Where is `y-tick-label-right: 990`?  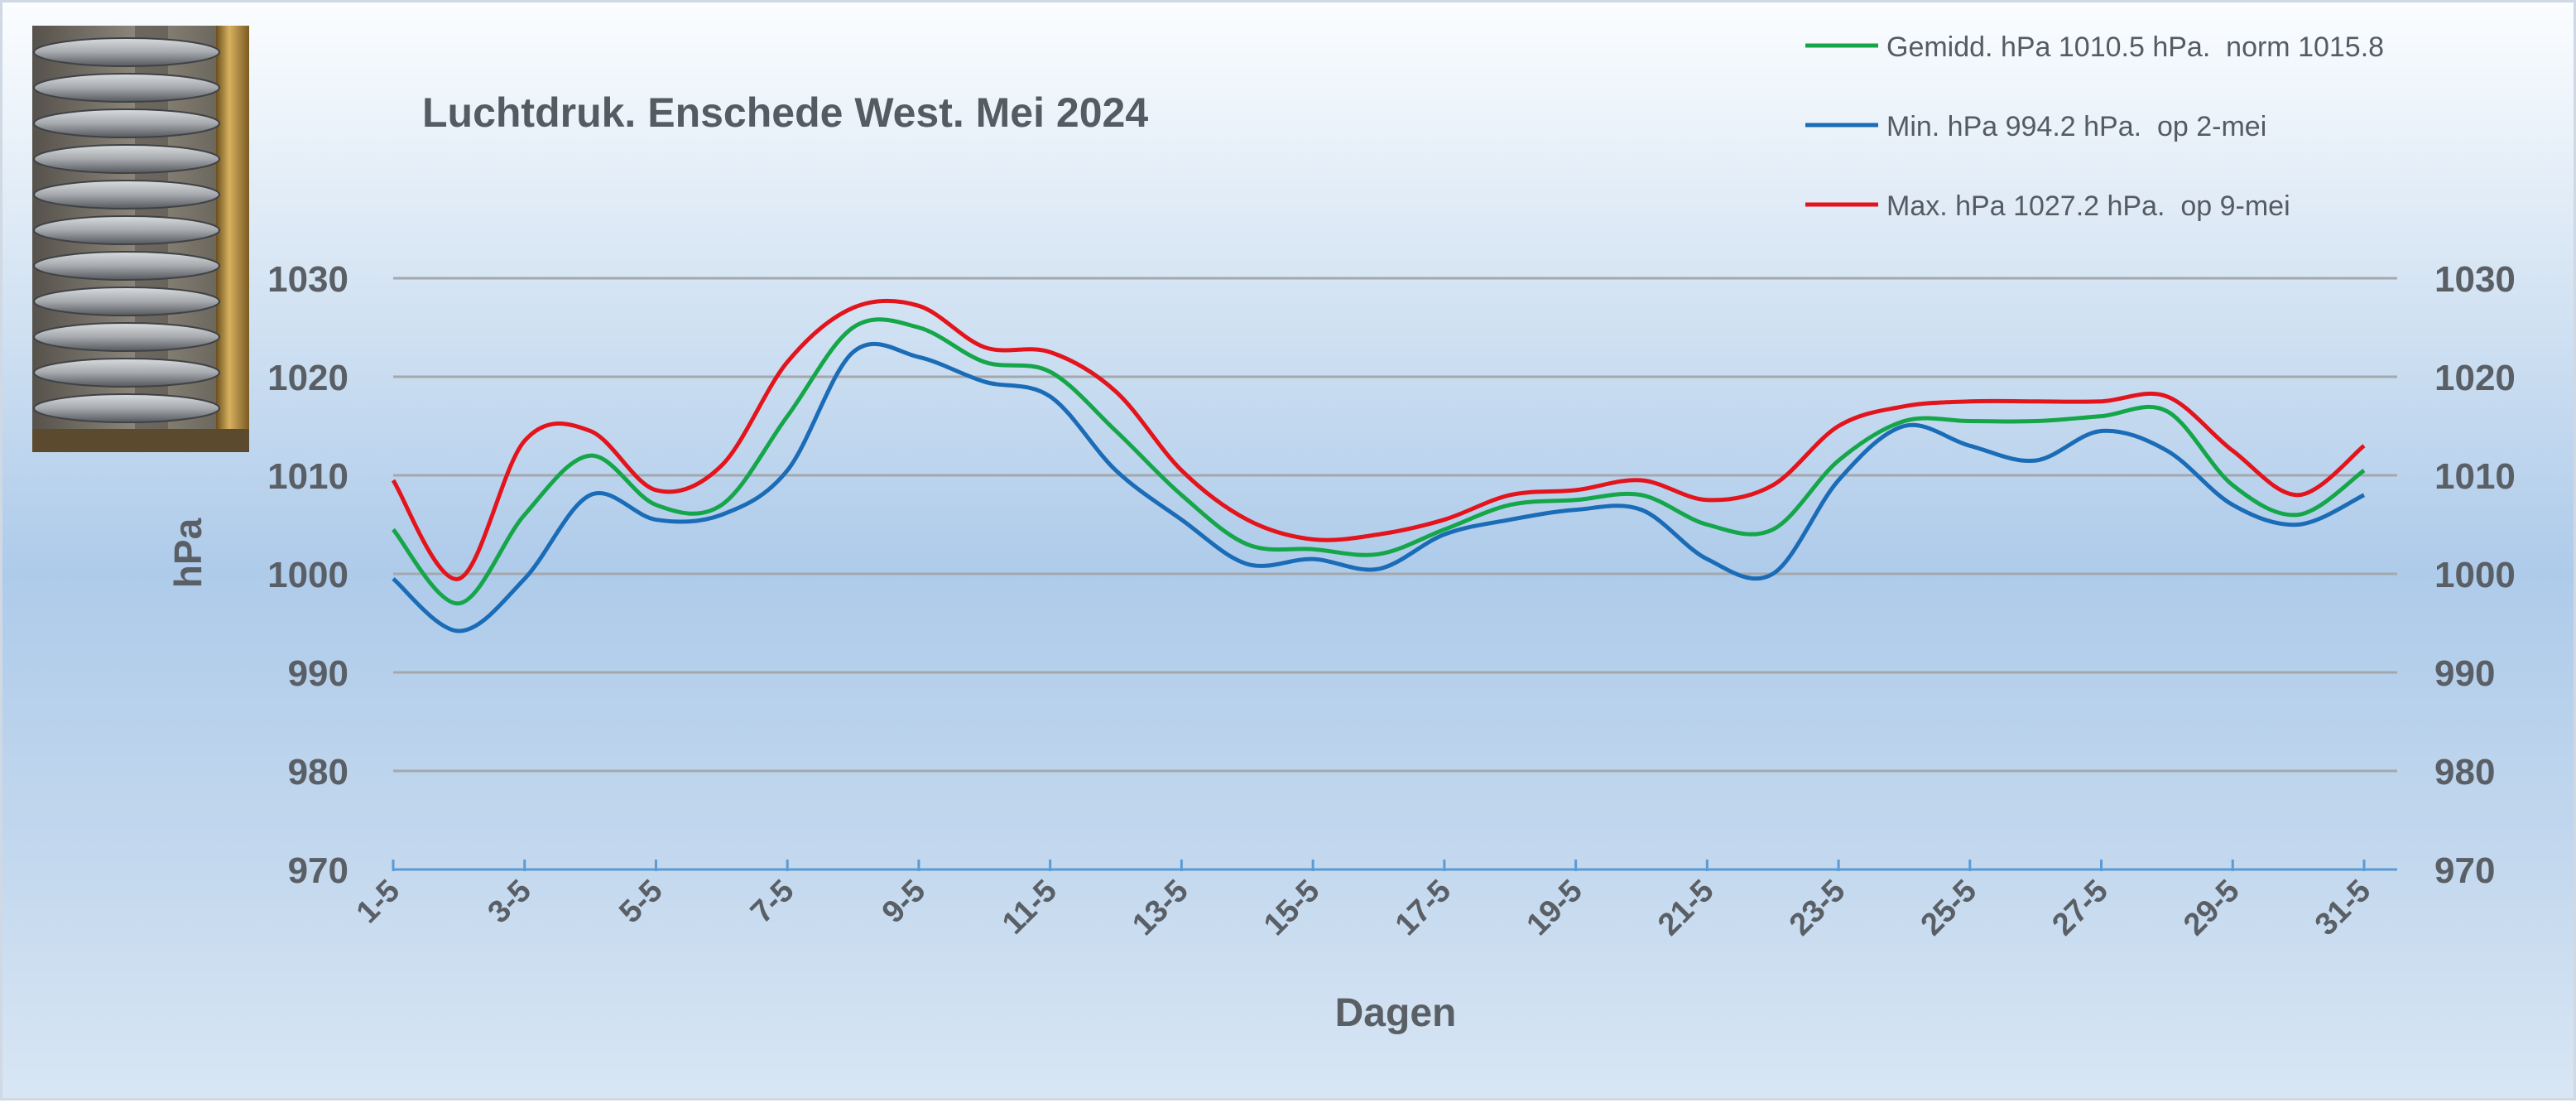
y-tick-label-right: 990 is located at coordinates (2464, 673).